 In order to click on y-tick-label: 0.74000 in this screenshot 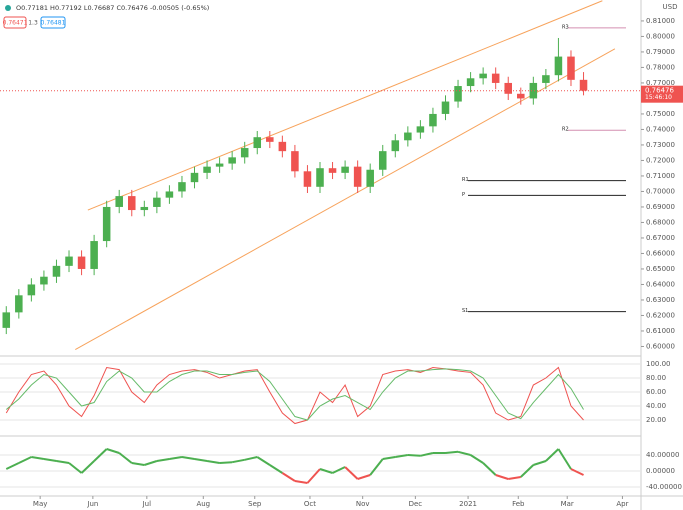, I will do `click(660, 129)`.